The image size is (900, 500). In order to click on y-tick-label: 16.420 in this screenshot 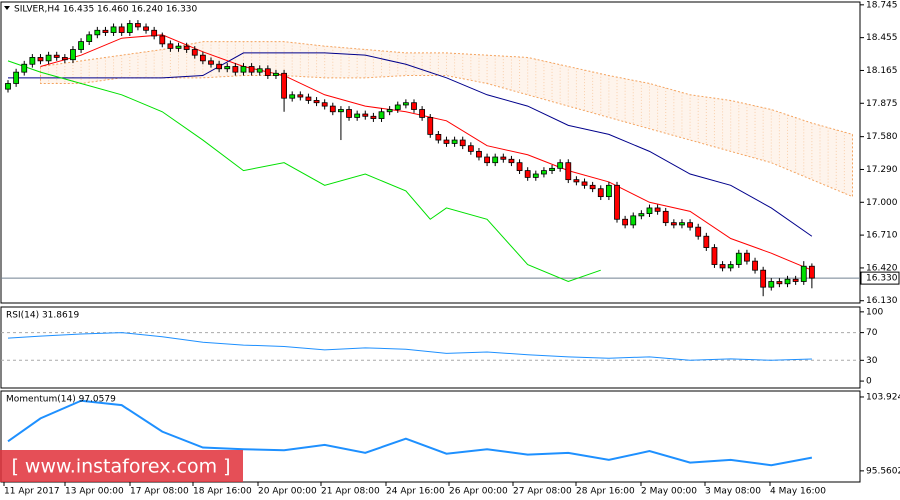, I will do `click(882, 268)`.